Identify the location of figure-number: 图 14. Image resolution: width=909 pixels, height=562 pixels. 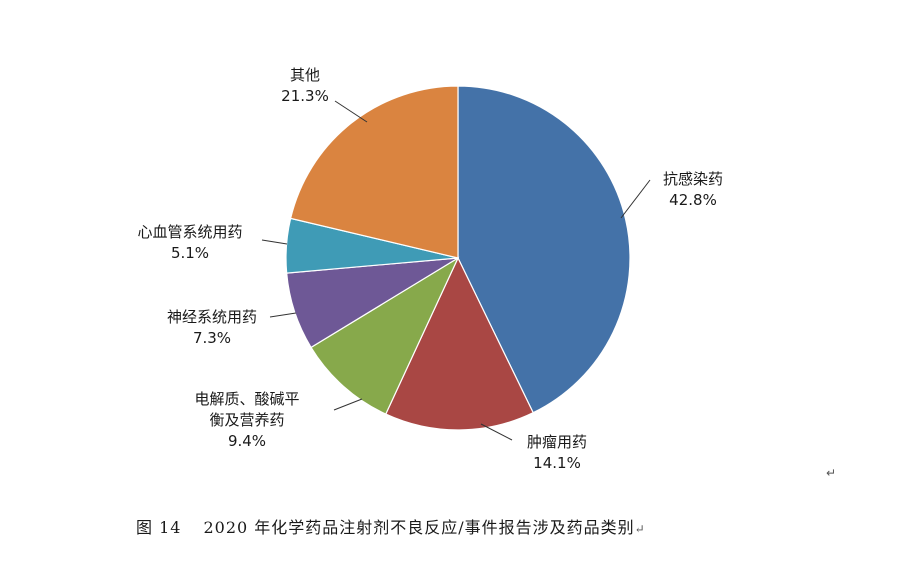
(159, 527).